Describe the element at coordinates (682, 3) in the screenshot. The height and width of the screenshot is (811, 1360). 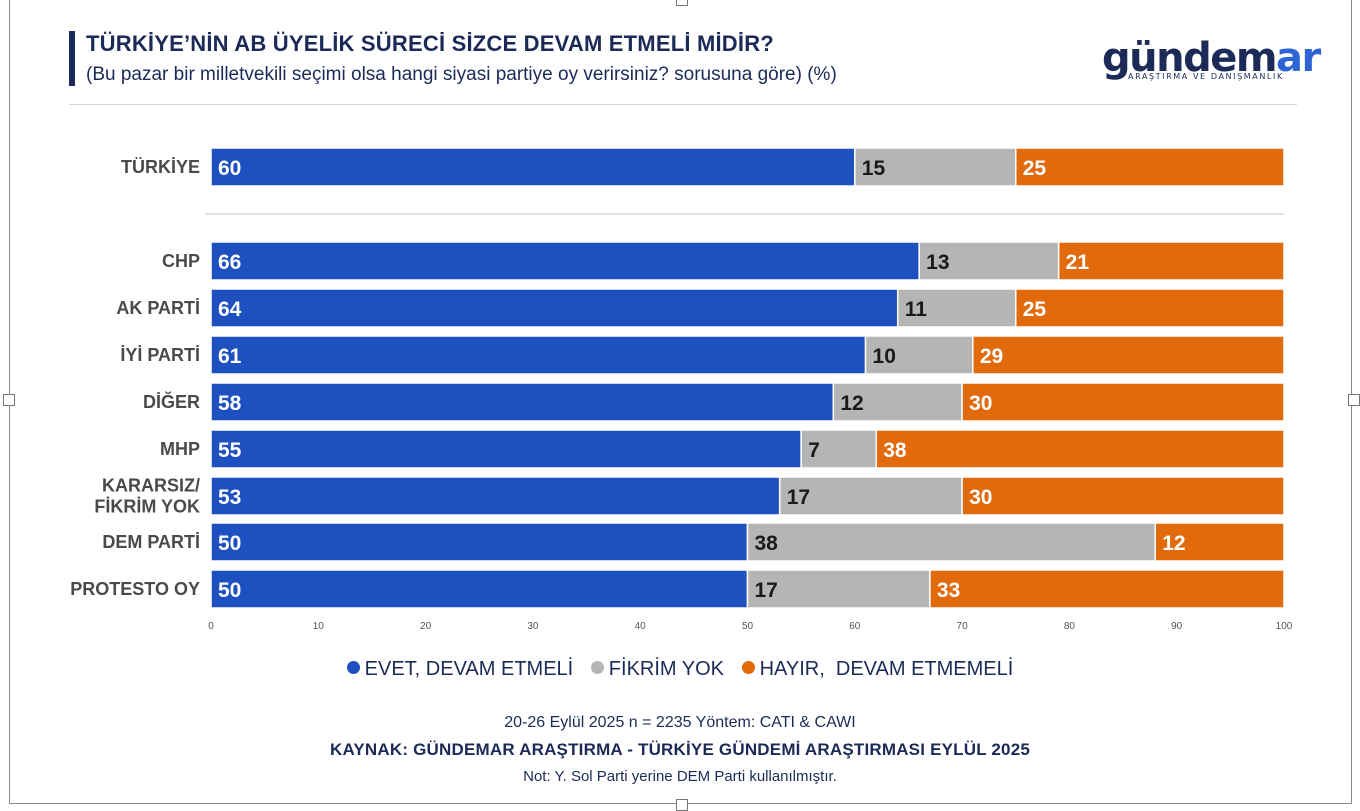
I see `resize-handle-top` at that location.